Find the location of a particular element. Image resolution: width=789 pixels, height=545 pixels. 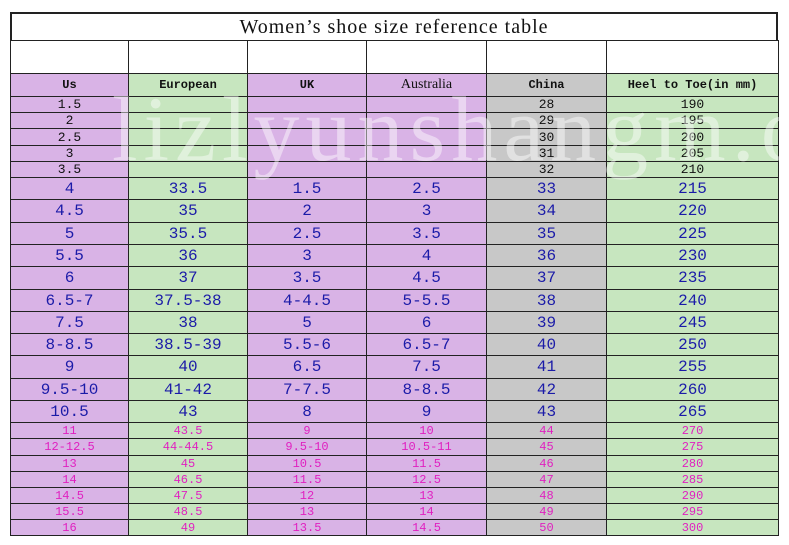

column-header: Heel to Toe(in mm) is located at coordinates (692, 85).